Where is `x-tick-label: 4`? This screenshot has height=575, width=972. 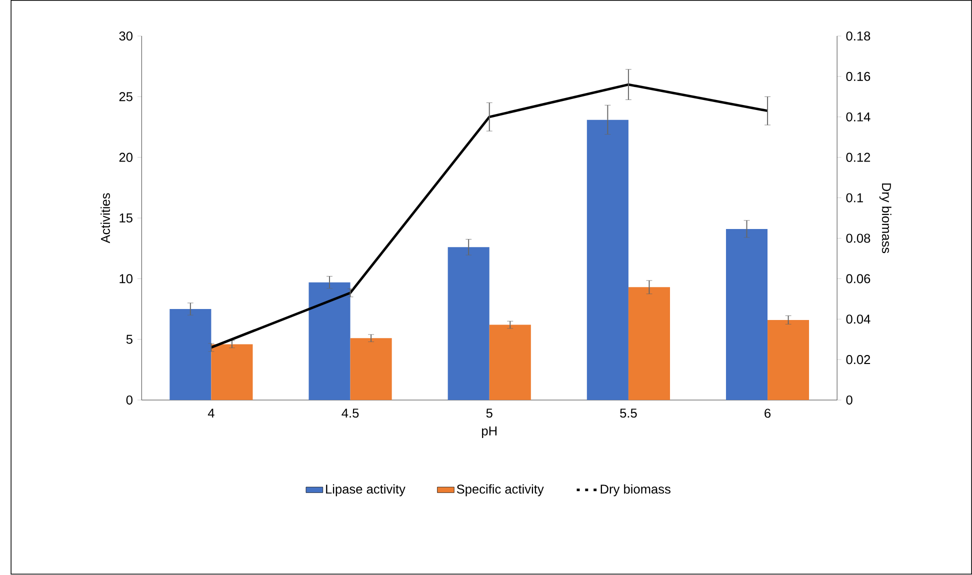
x-tick-label: 4 is located at coordinates (211, 413).